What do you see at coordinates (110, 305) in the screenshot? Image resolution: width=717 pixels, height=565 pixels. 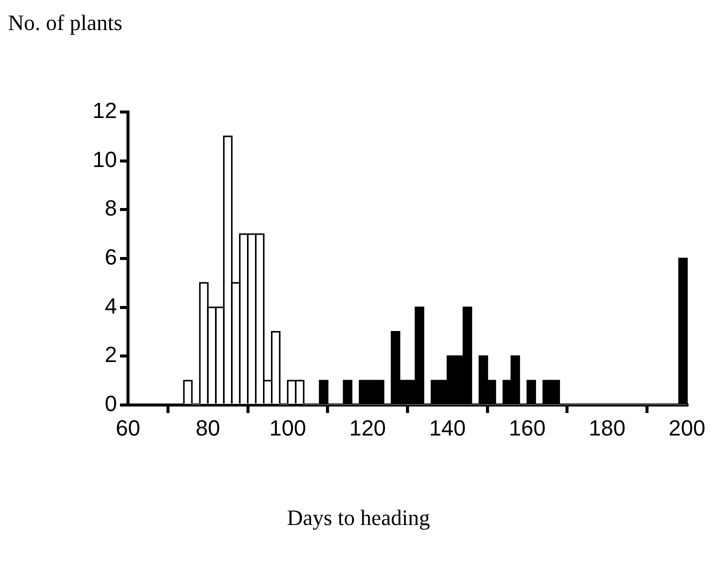 I see `y-tick-label: 4` at bounding box center [110, 305].